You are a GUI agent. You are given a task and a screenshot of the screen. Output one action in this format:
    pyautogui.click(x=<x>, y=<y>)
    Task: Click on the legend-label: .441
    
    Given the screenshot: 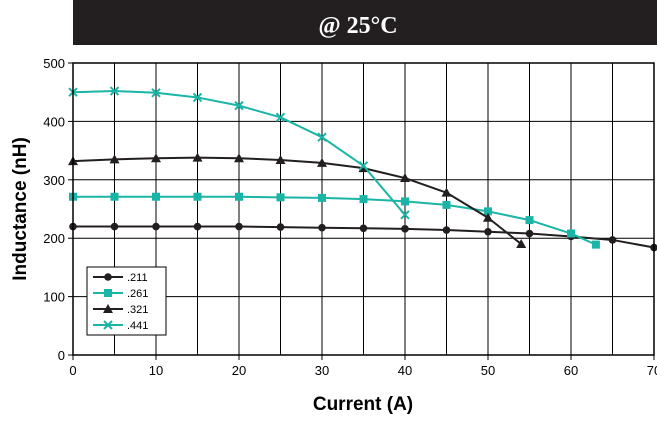 What is the action you would take?
    pyautogui.click(x=137, y=326)
    